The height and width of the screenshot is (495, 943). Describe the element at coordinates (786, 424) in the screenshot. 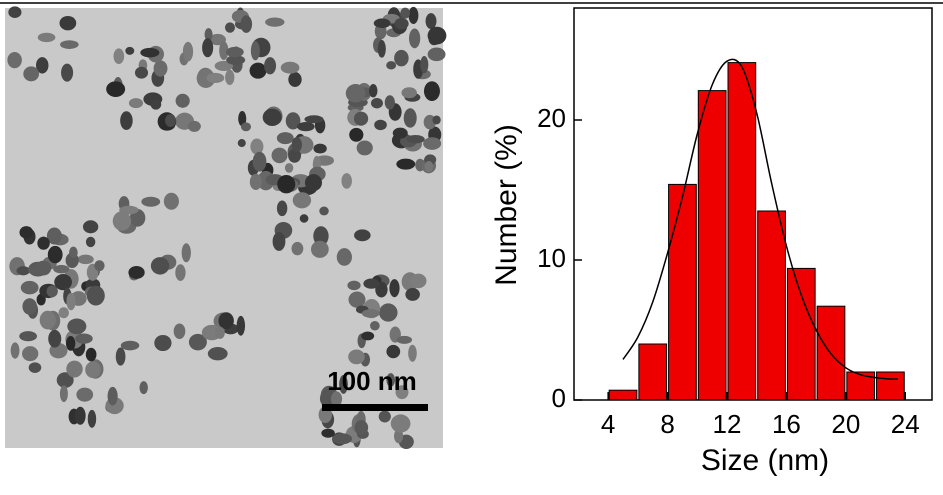

I see `x-tick-label: 16` at that location.